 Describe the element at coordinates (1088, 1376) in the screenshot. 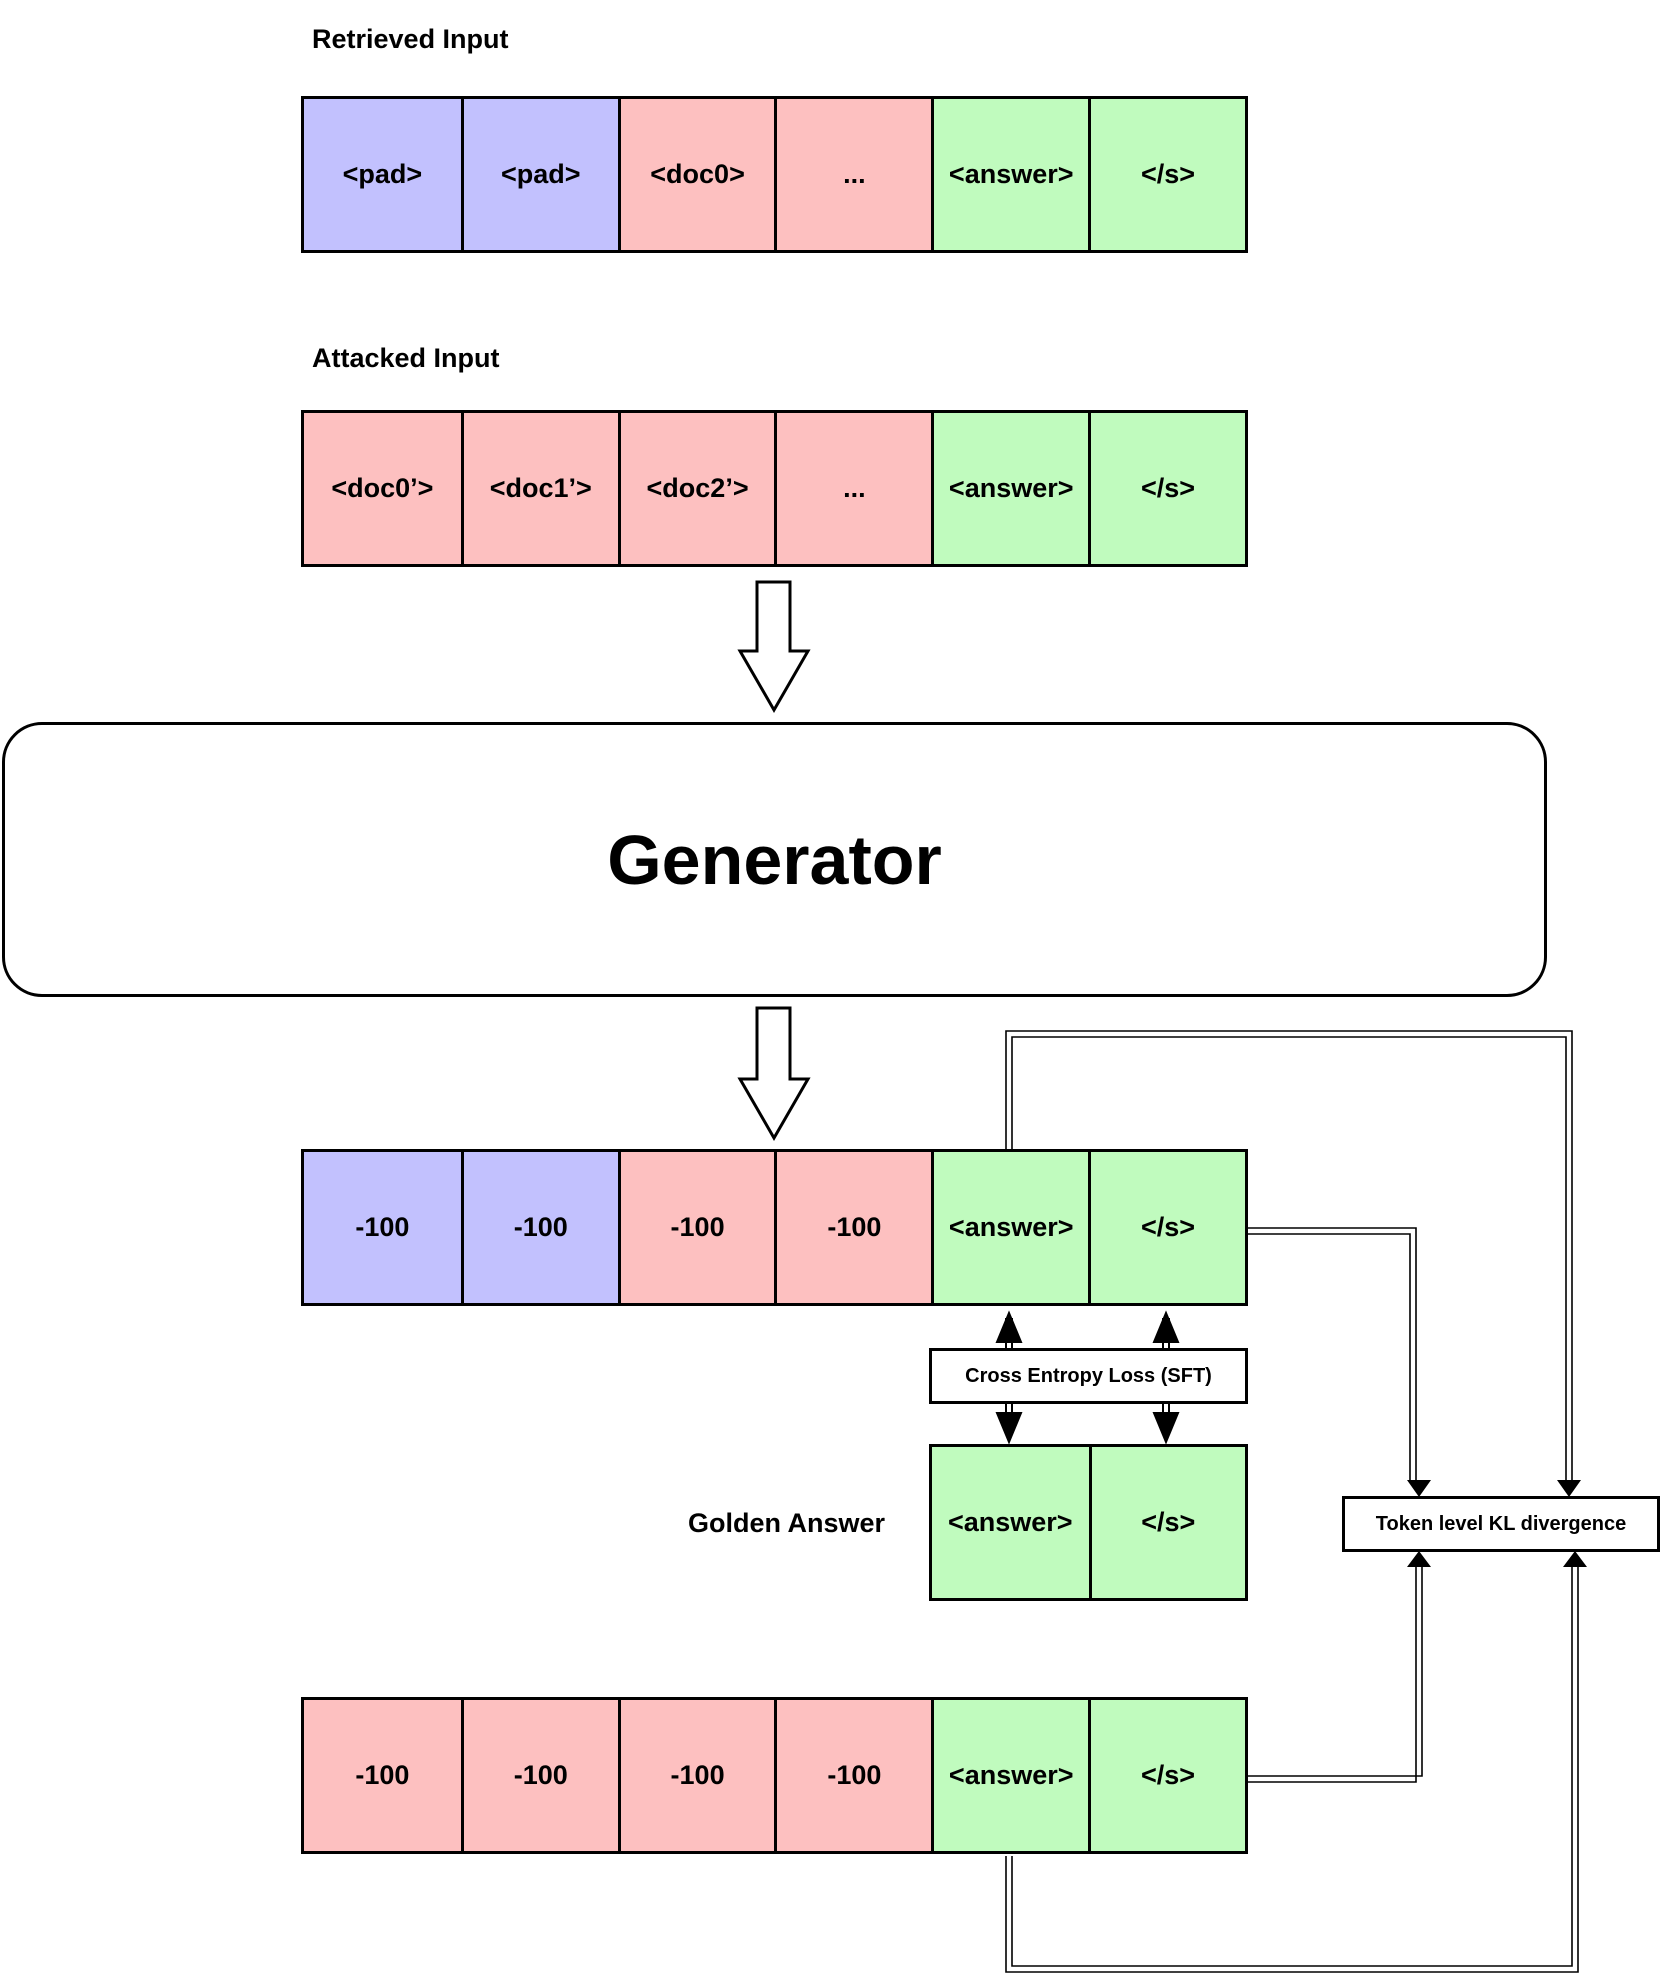

I see `sft-loss-box: Cross Entropy Loss (SFT)` at that location.